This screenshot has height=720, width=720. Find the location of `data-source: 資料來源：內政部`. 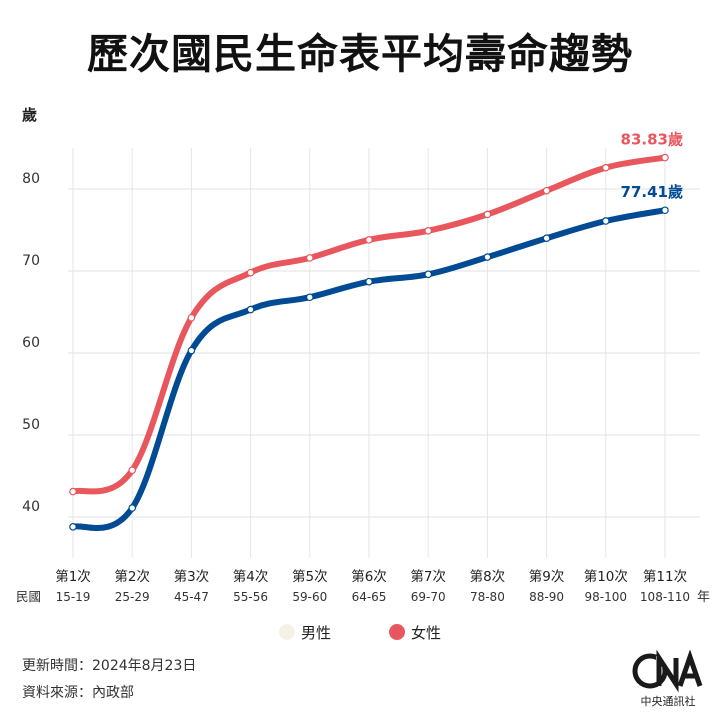

data-source: 資料來源：內政部 is located at coordinates (78, 693).